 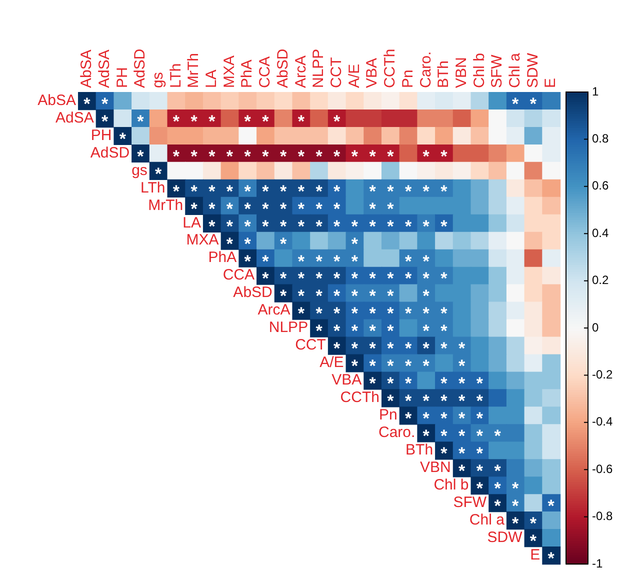 I want to click on x-tick-label: LTh, so click(x=175, y=75).